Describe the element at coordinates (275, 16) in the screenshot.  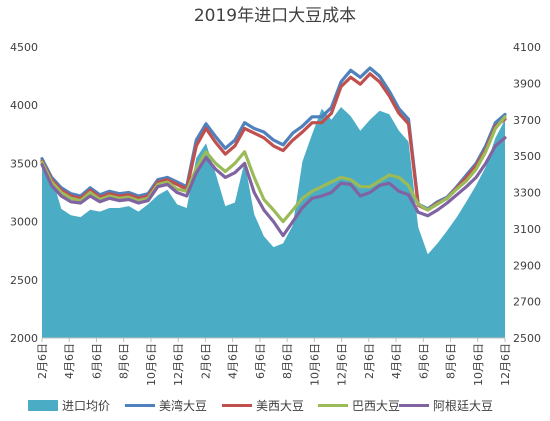
I see `chart-title: 2019年进口大豆成本` at that location.